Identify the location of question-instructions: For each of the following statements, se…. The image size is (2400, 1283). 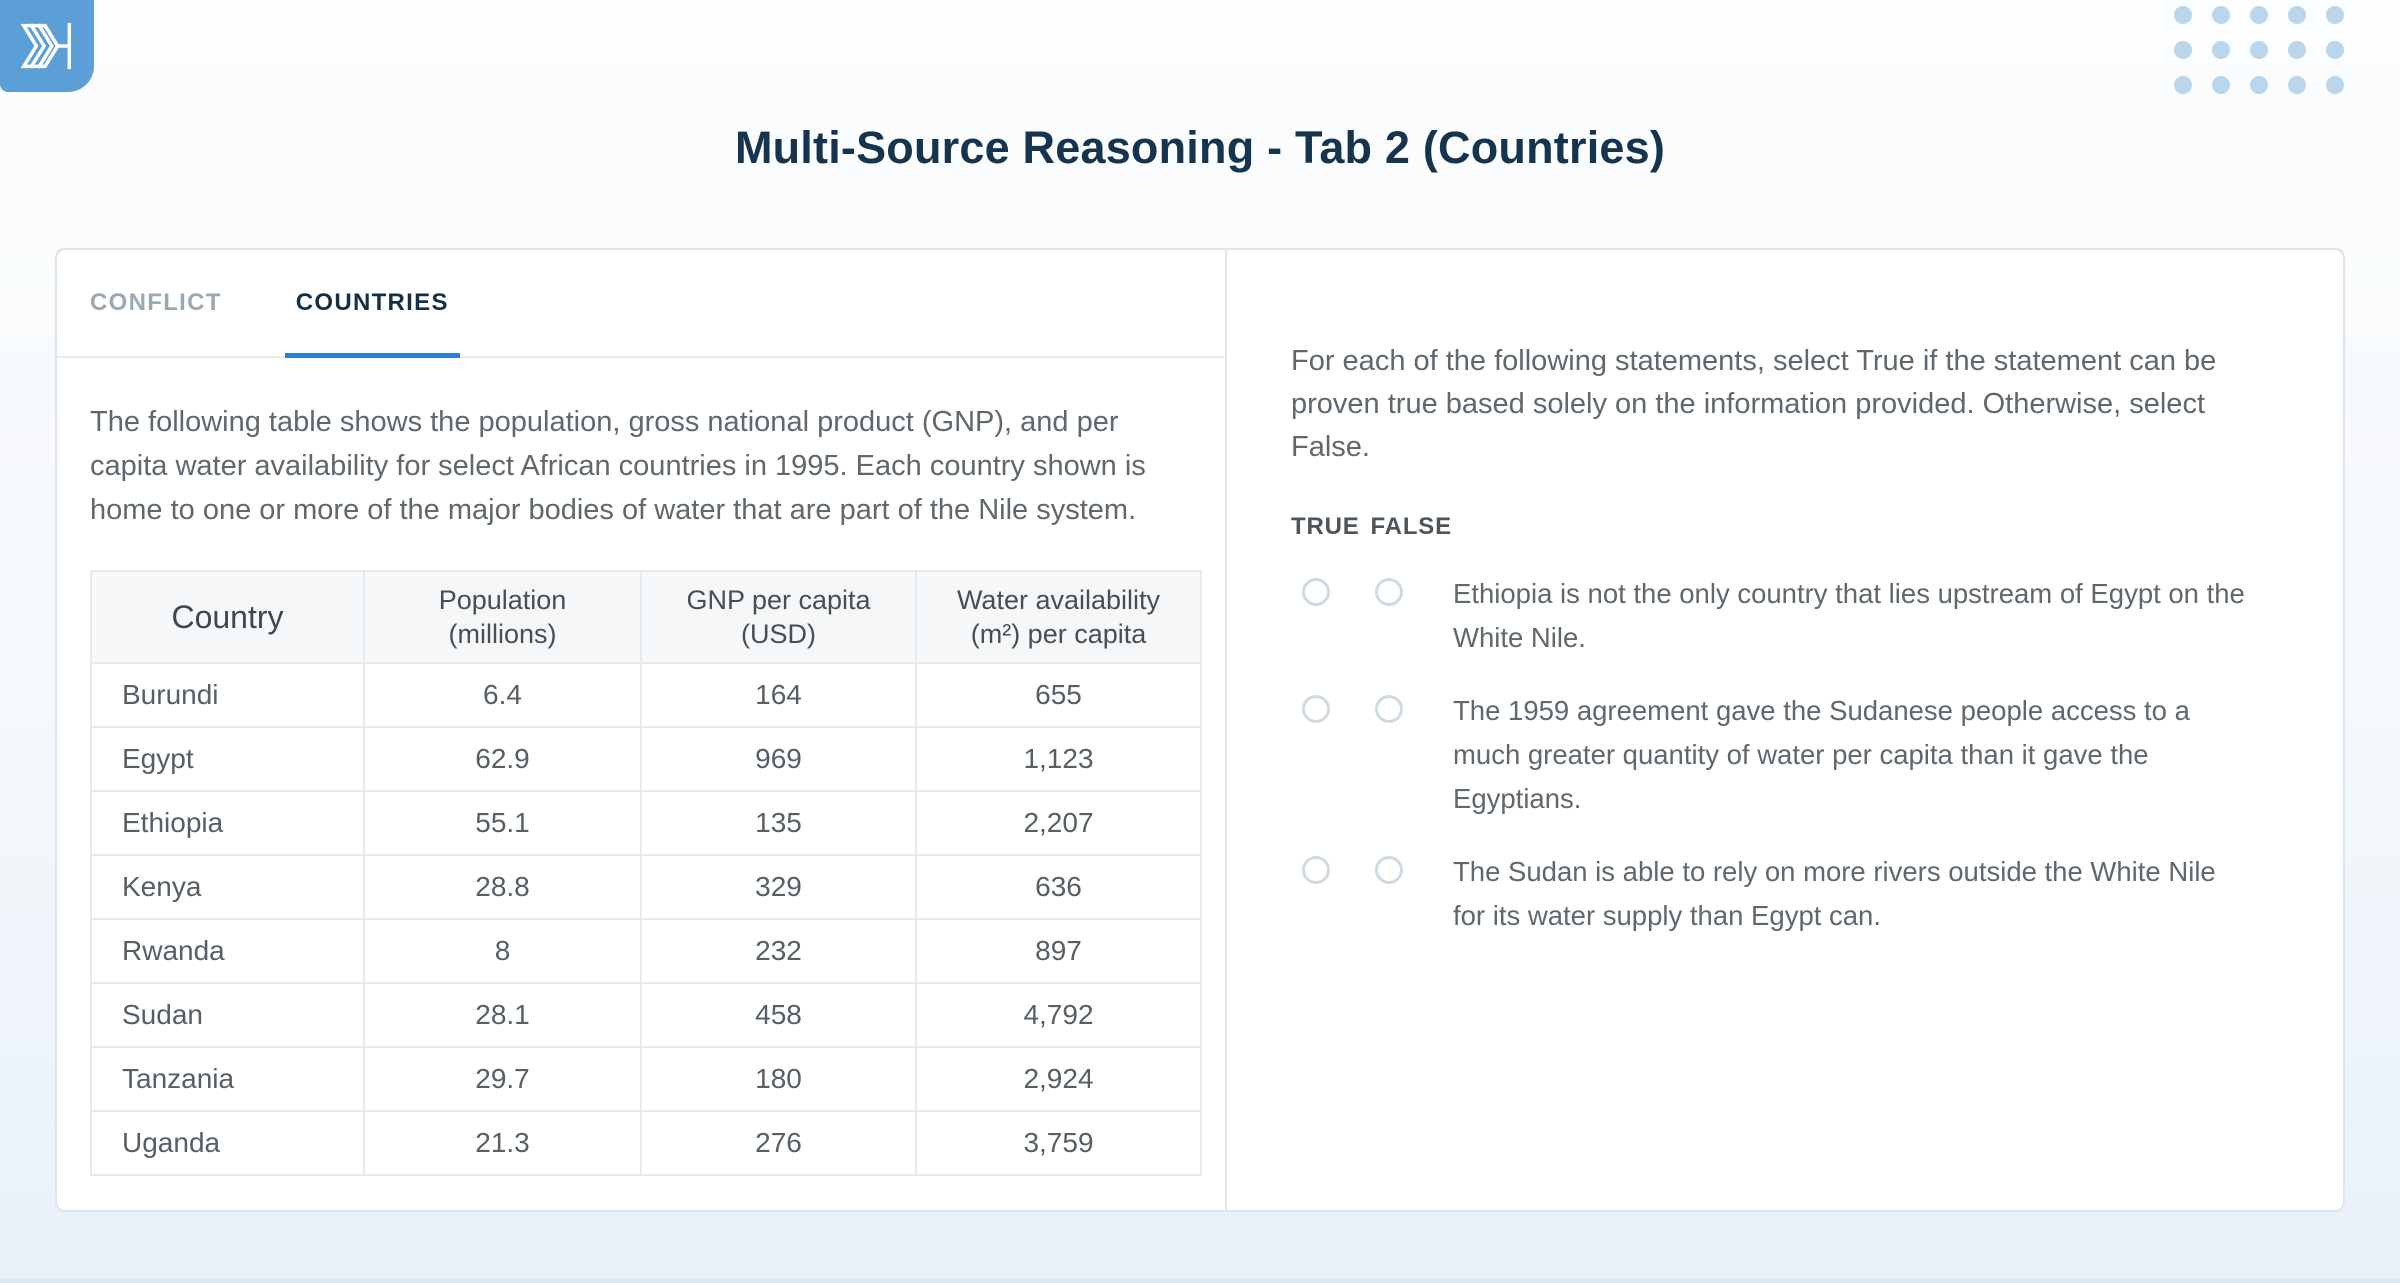
(1754, 404).